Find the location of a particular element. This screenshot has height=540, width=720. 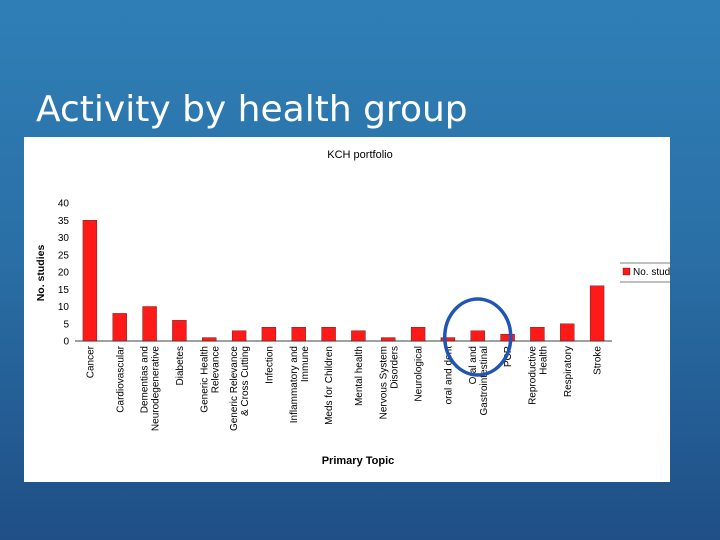

x-tick-label: Infection is located at coordinates (269, 365).